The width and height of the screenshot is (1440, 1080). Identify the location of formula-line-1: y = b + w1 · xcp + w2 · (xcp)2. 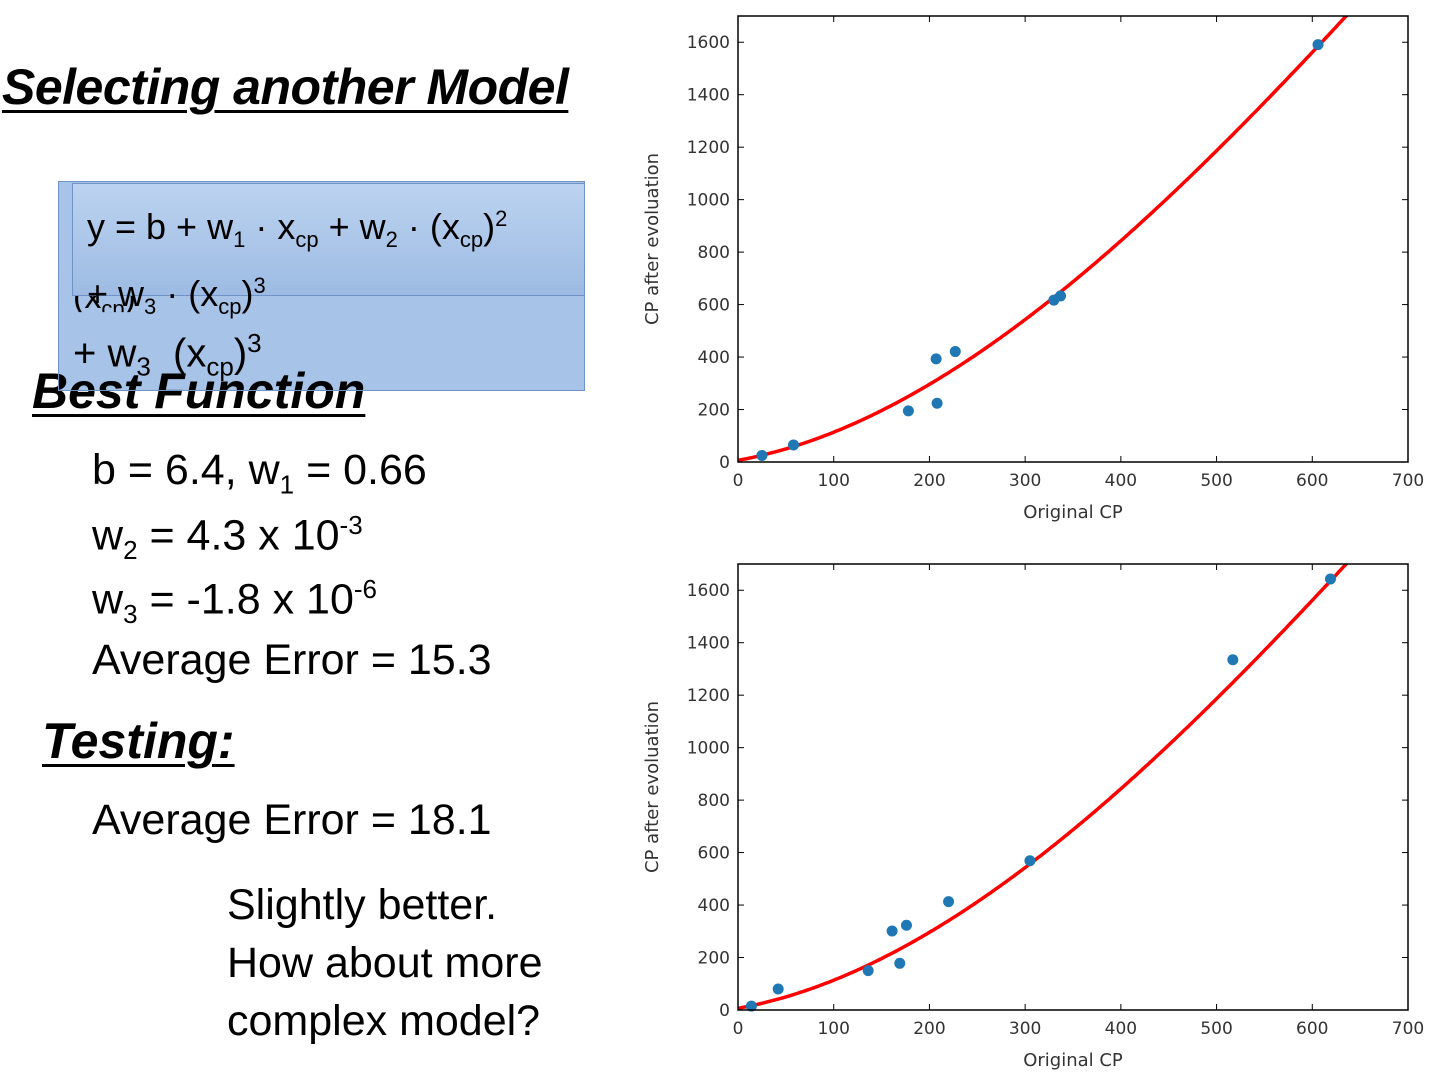
(297, 229).